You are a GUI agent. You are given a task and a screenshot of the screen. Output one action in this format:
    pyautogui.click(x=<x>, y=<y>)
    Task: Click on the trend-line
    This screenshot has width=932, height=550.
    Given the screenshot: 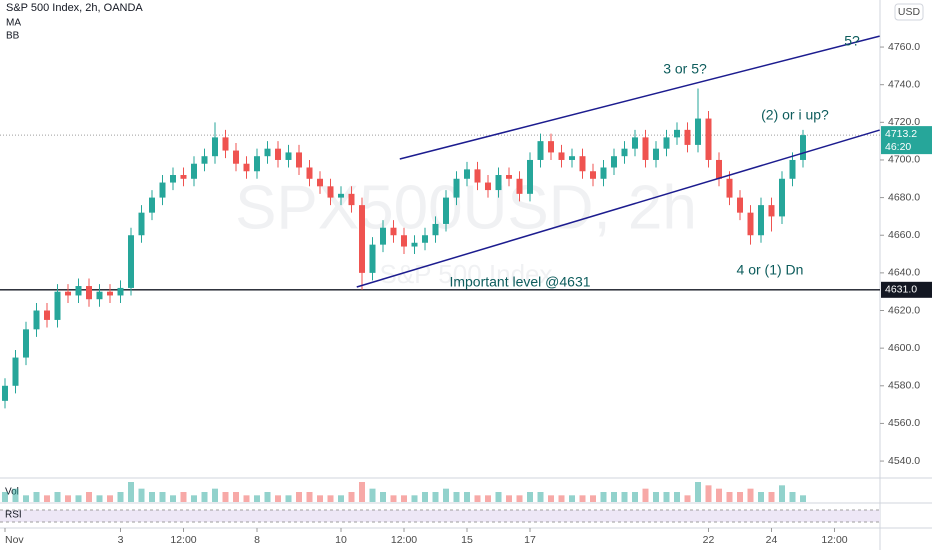 What is the action you would take?
    pyautogui.click(x=639, y=97)
    